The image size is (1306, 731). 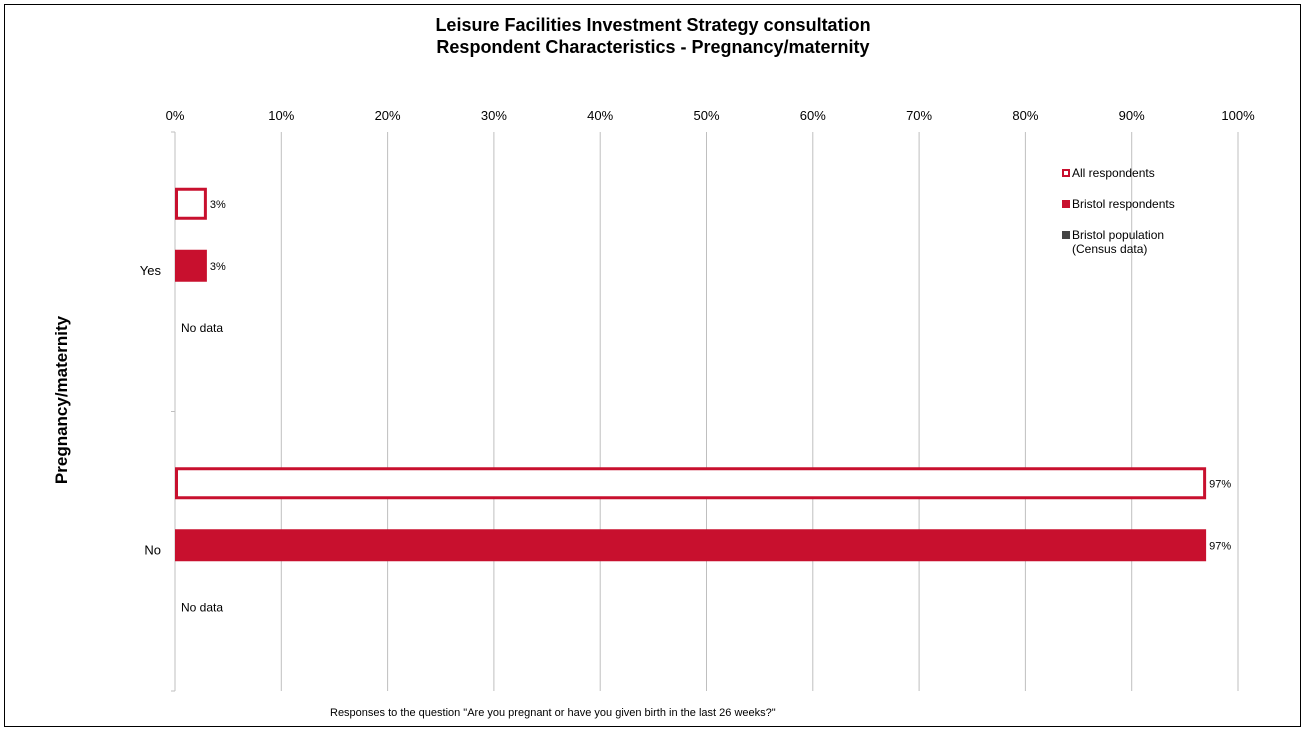 I want to click on x-tick-label: 40%, so click(x=600, y=115).